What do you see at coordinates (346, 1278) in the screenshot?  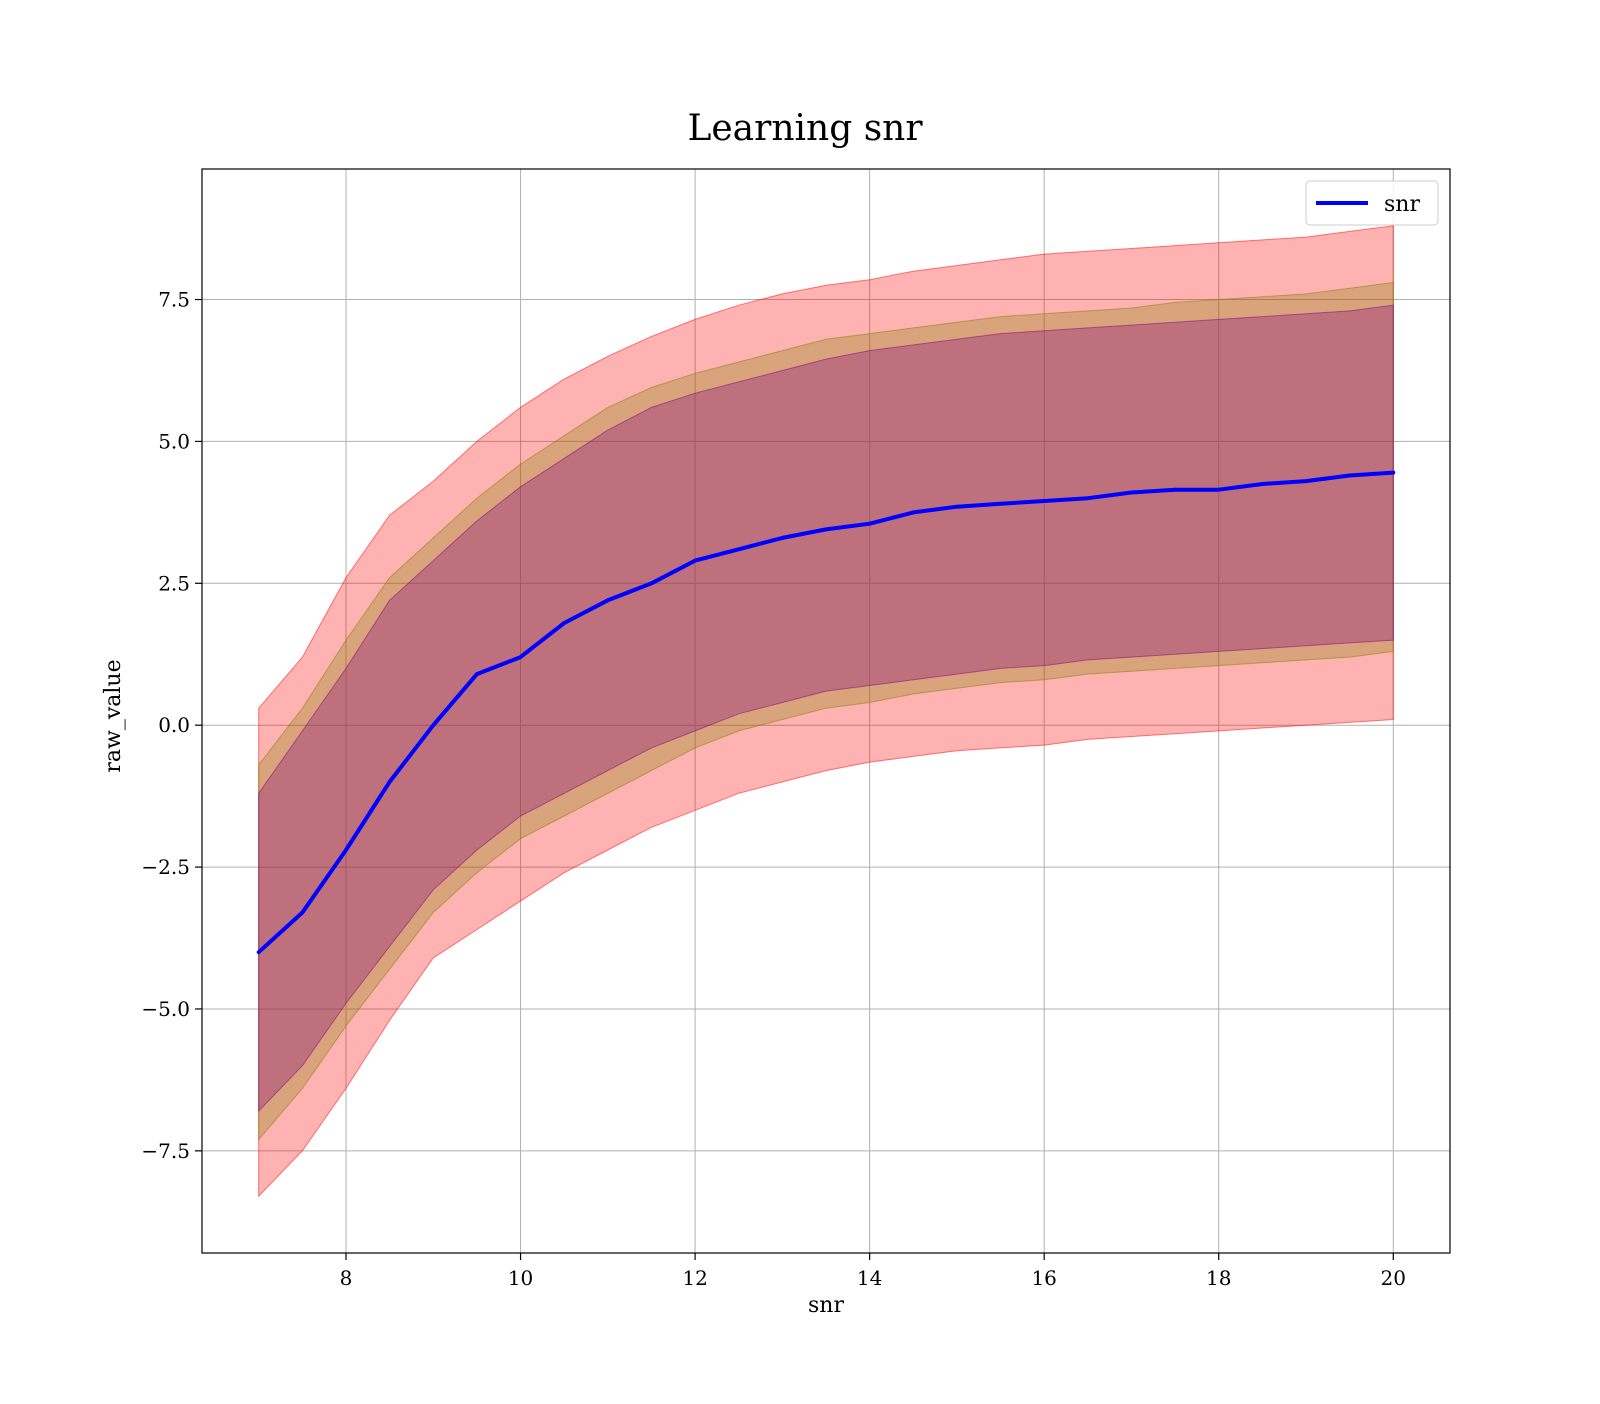 I see `x-tick-label: 8` at bounding box center [346, 1278].